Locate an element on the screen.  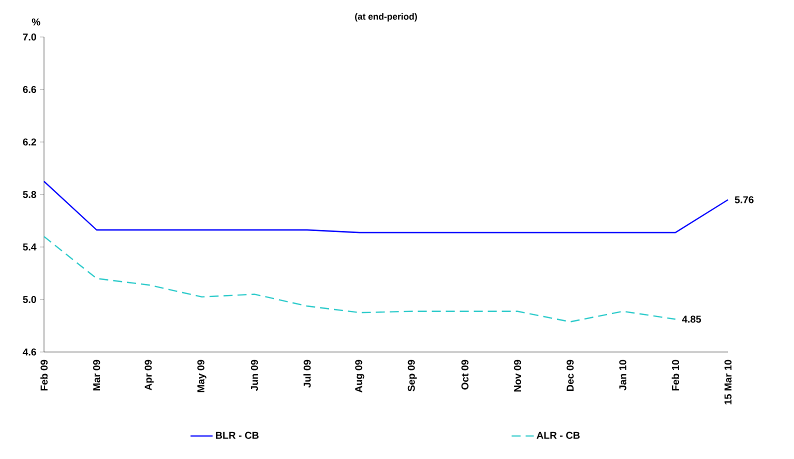
y-tick-label: 5.0 is located at coordinates (29, 300).